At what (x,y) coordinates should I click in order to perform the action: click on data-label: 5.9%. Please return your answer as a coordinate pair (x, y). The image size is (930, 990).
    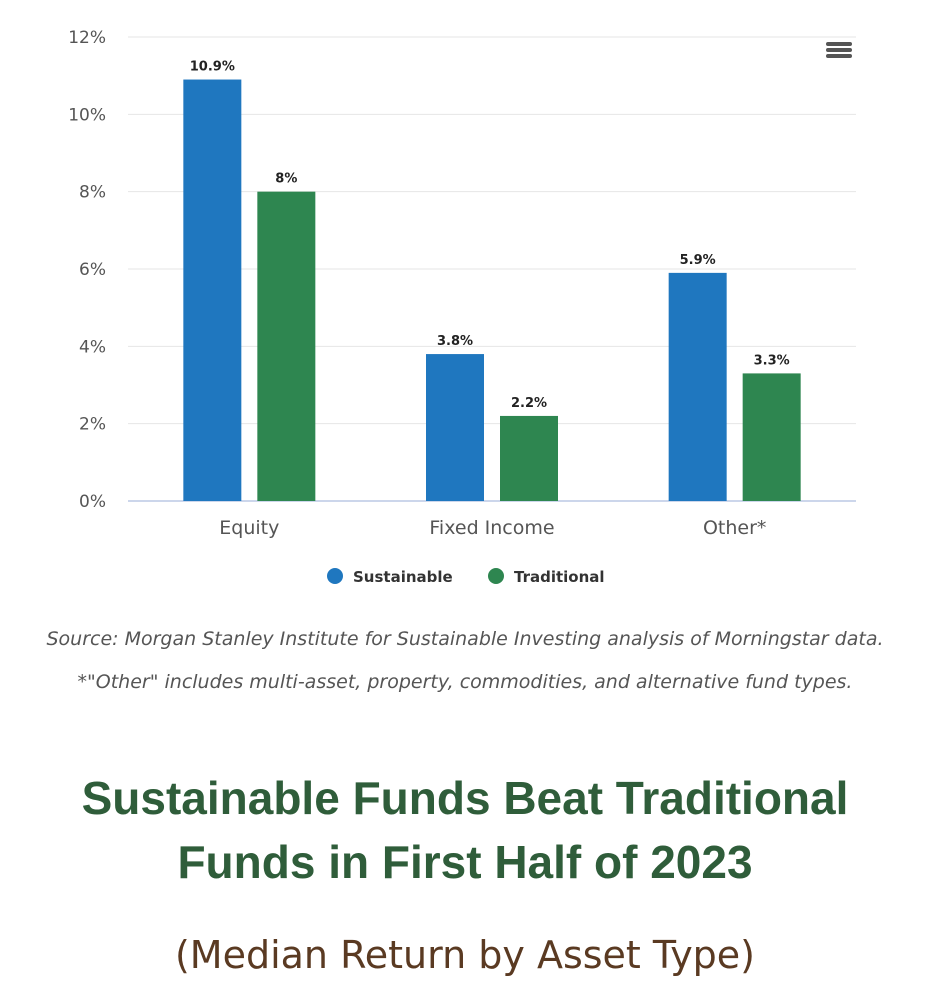
    Looking at the image, I should click on (698, 260).